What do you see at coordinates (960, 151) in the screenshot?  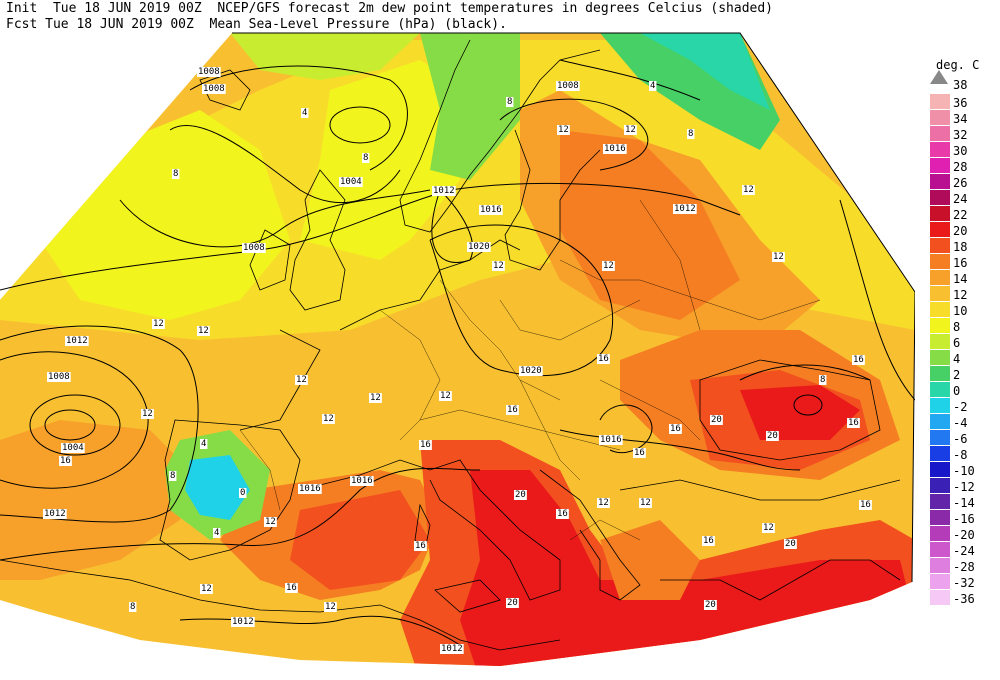 I see `legend-label: 30` at bounding box center [960, 151].